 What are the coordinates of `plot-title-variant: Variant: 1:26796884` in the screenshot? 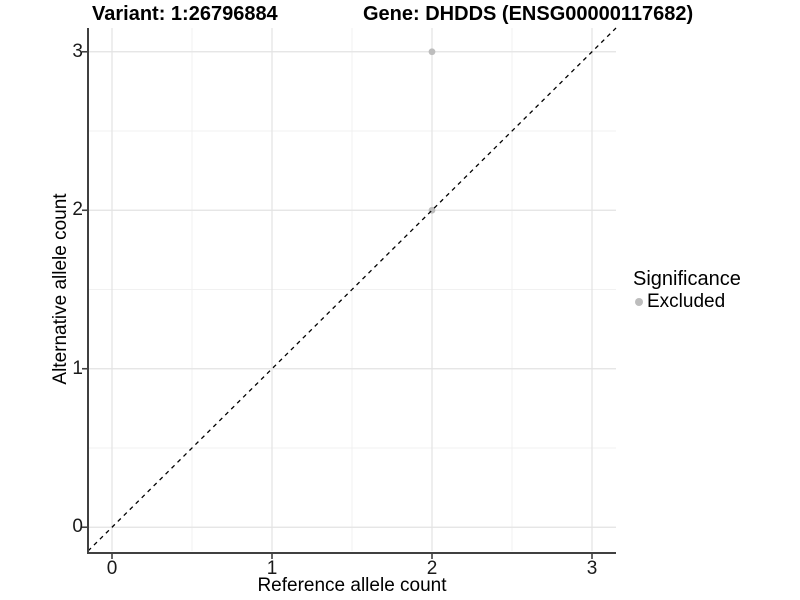 It's located at (185, 14).